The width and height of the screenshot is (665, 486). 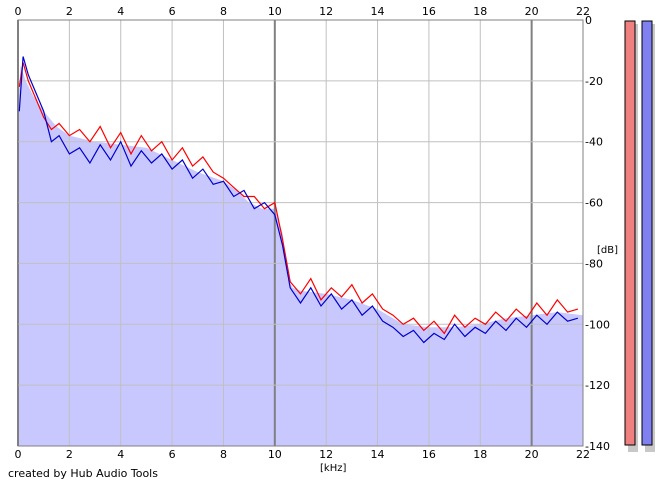 What do you see at coordinates (583, 11) in the screenshot?
I see `x-tick-label-top: 22` at bounding box center [583, 11].